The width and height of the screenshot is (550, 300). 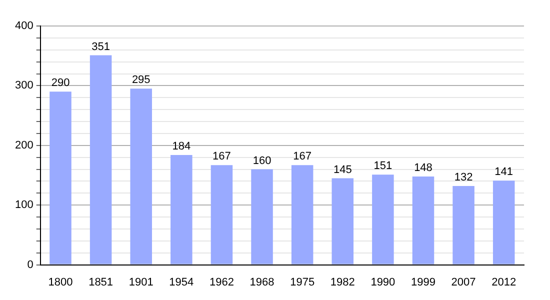 I want to click on data-label: 141, so click(x=504, y=172).